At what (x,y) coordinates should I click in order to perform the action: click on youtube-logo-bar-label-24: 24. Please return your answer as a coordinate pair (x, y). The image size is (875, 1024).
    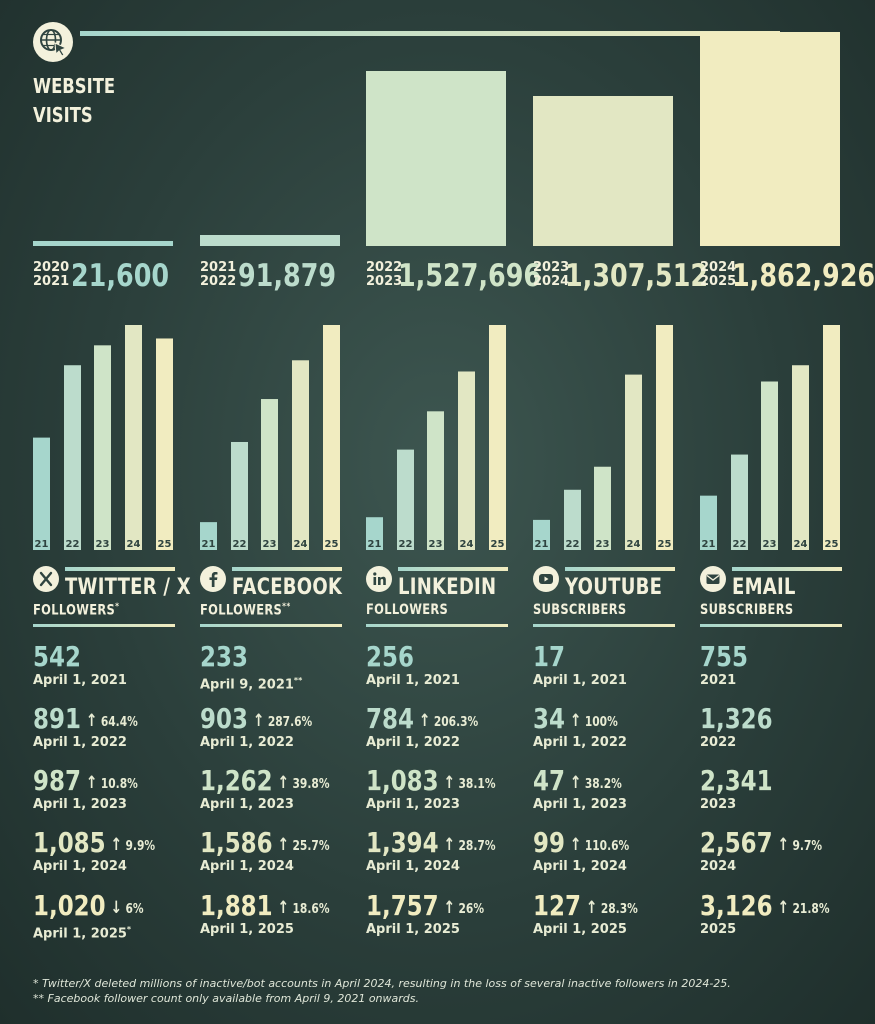
    Looking at the image, I should click on (634, 544).